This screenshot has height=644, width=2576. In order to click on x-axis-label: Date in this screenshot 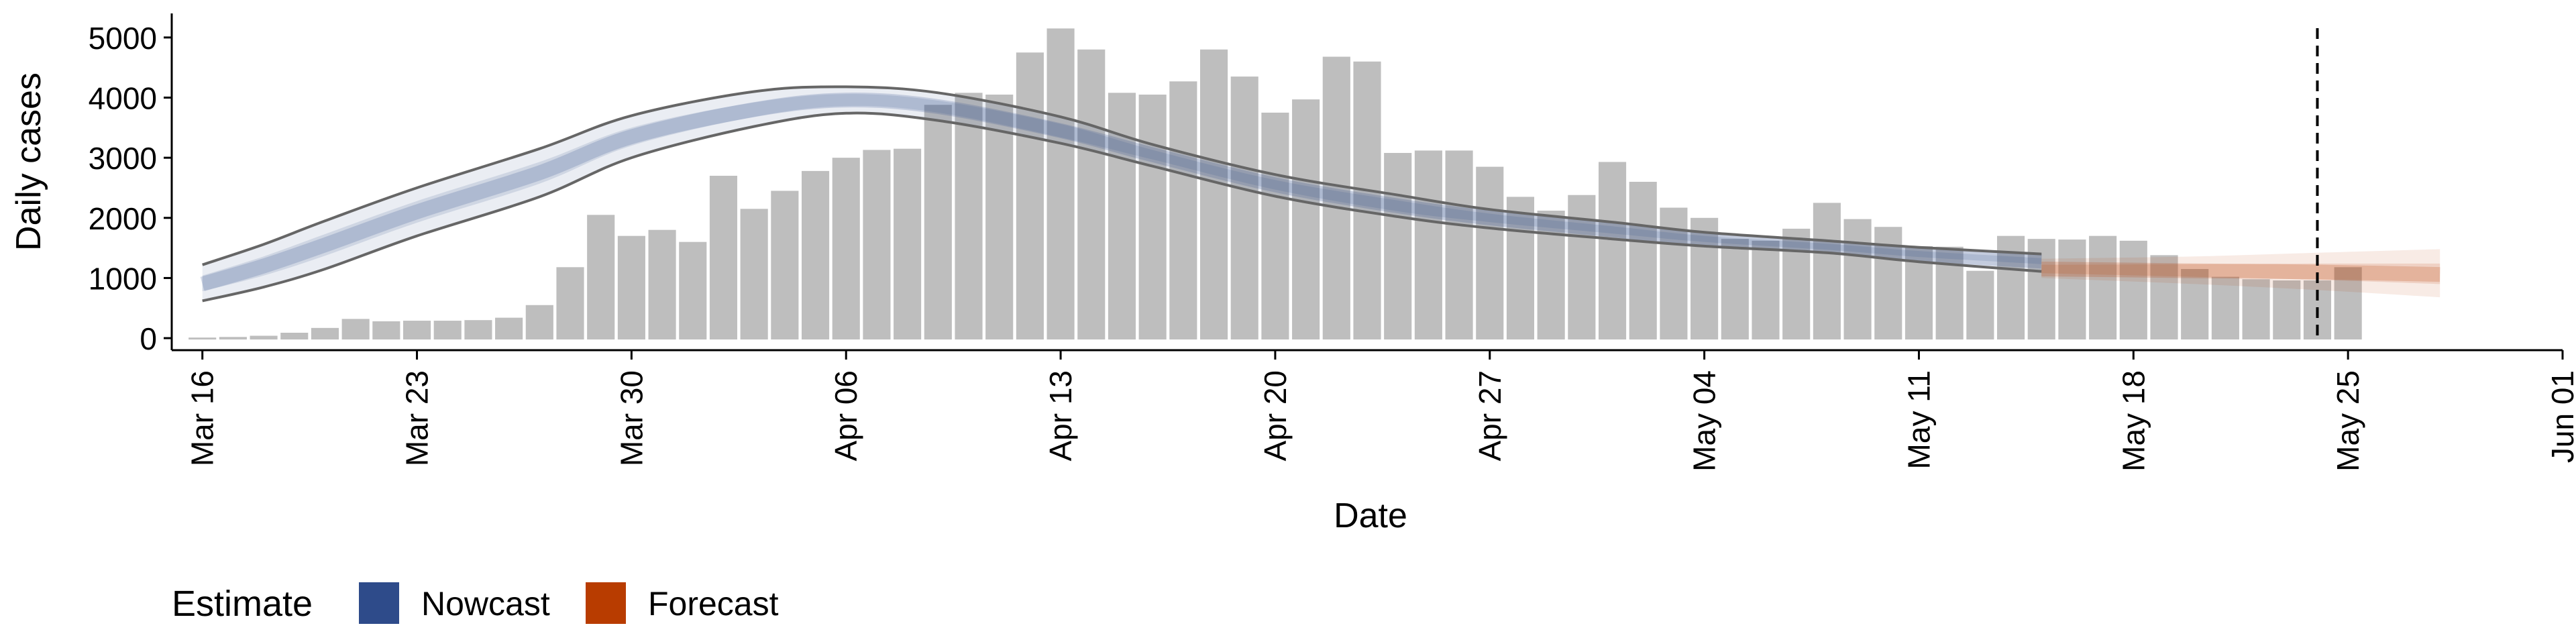, I will do `click(1370, 515)`.